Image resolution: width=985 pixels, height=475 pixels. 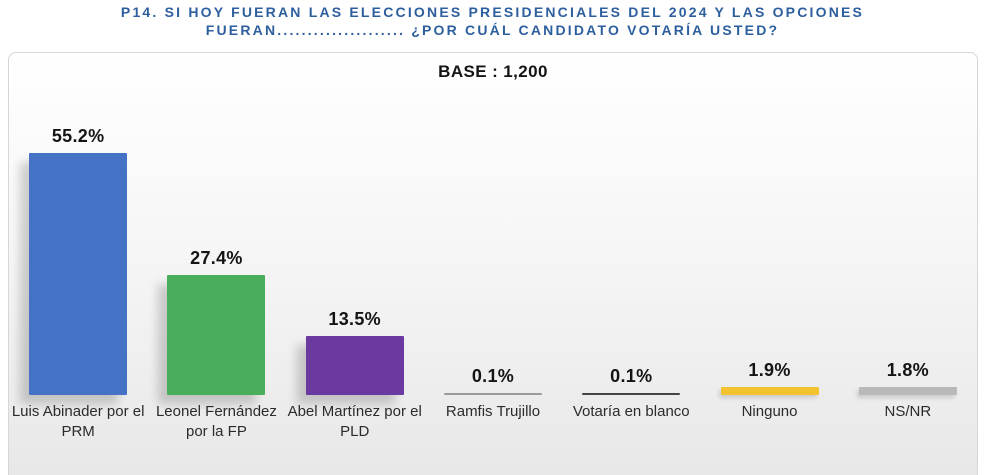 I want to click on bar-column: 55.2%, so click(x=78, y=260).